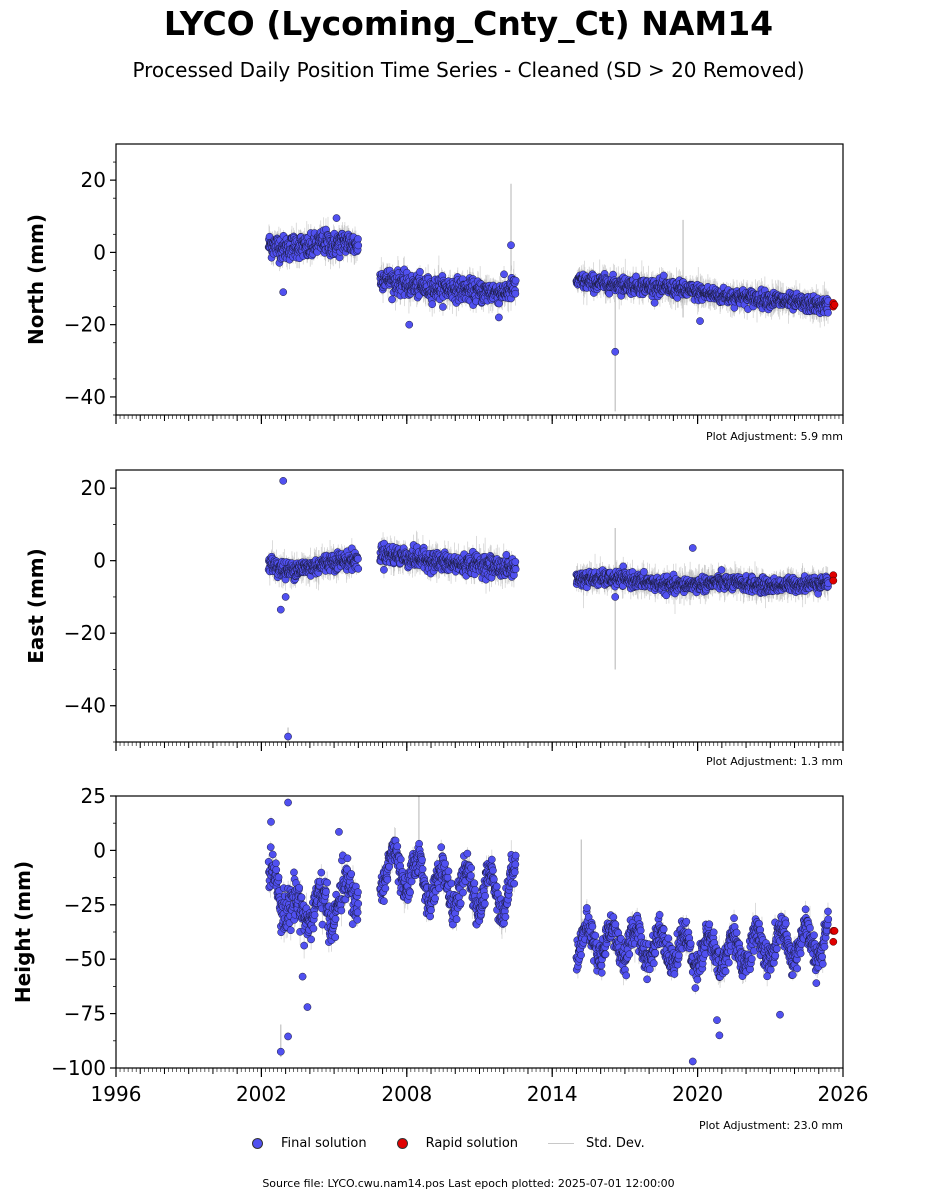 The height and width of the screenshot is (1200, 937). What do you see at coordinates (834, 304) in the screenshot?
I see `rapid-point` at bounding box center [834, 304].